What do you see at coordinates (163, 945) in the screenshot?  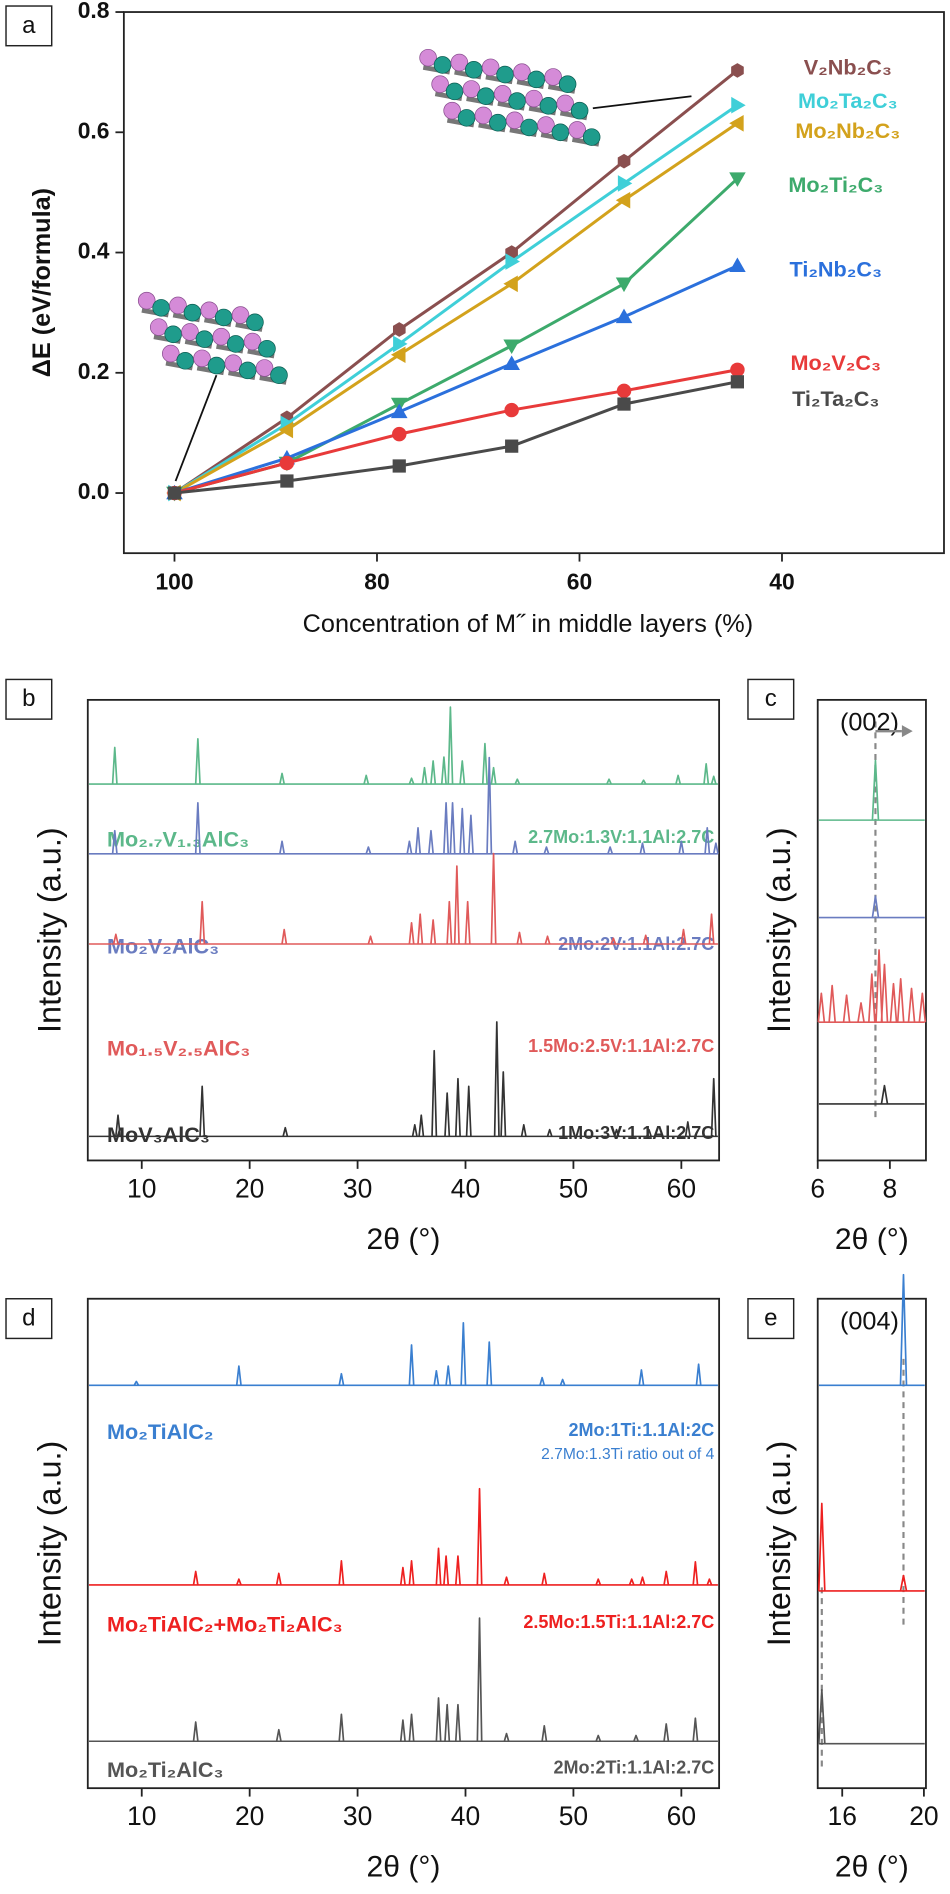 I see `sample-label: Mo₂V₂AlC₃` at bounding box center [163, 945].